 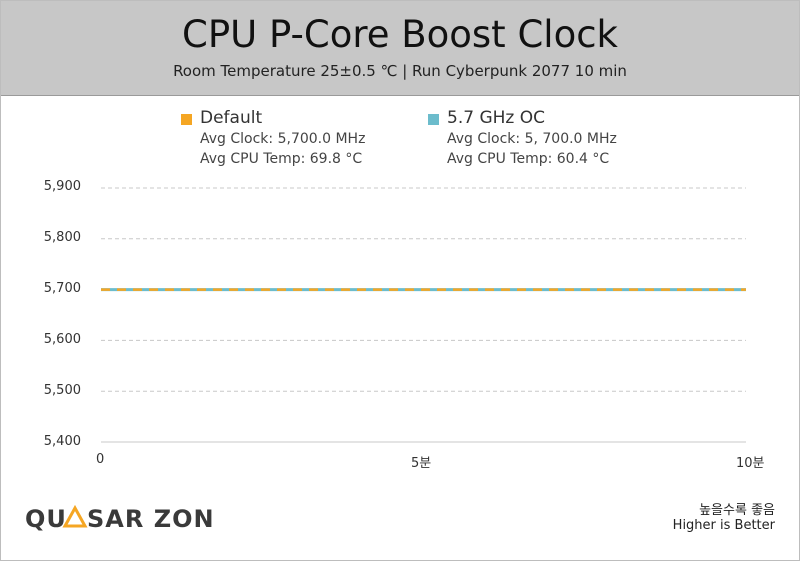 I want to click on quasarzone-logo: QU SAR ZONE, so click(x=120, y=518).